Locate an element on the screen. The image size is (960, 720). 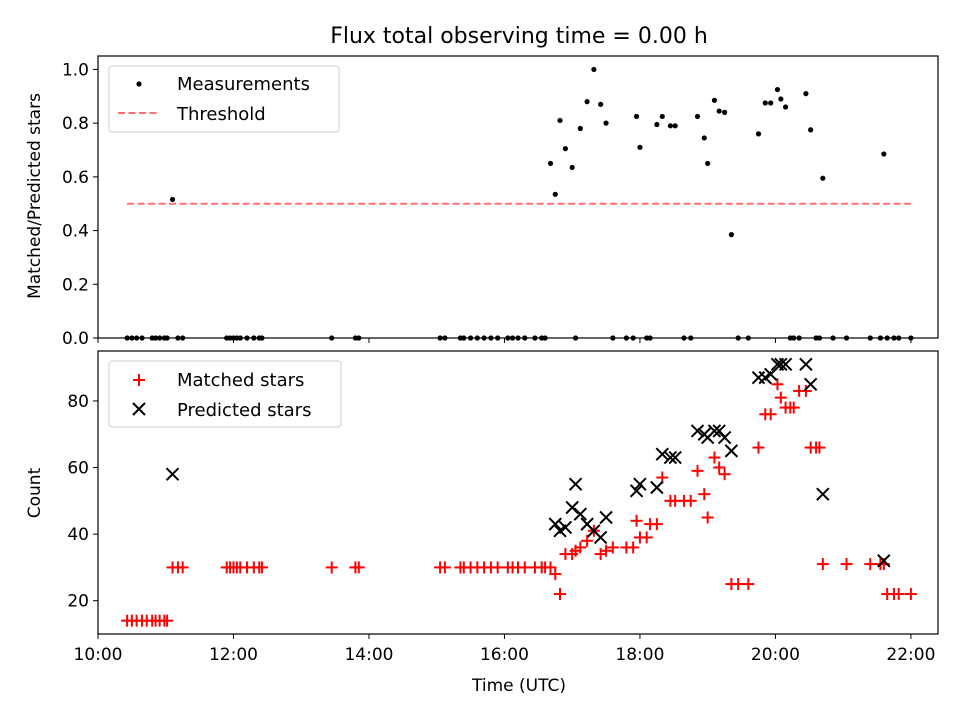
measurements-legend-marker is located at coordinates (139, 84).